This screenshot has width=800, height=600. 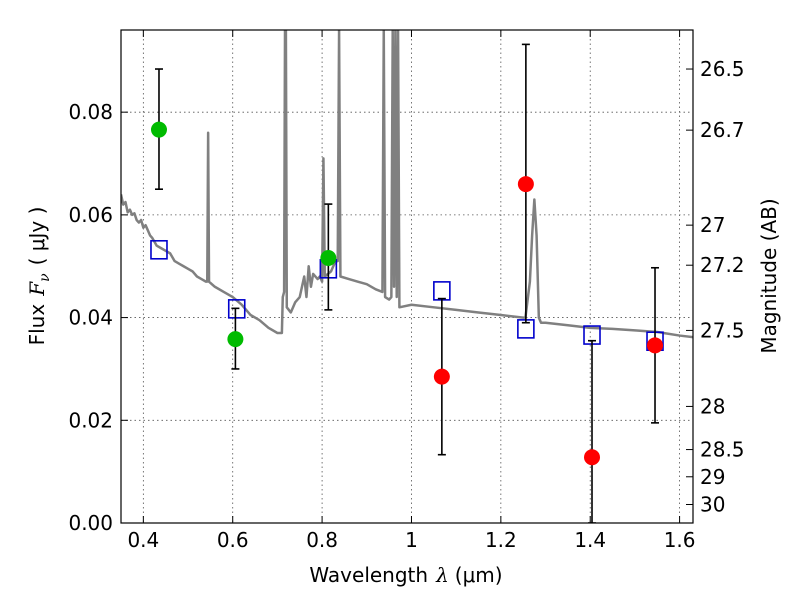 I want to click on x-tick-label: 1.4, so click(x=590, y=540).